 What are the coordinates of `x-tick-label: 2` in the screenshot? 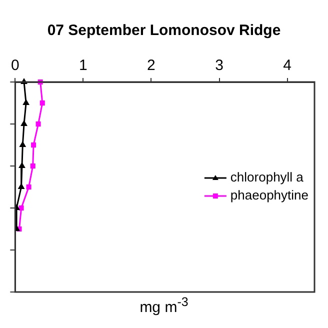 It's located at (151, 65).